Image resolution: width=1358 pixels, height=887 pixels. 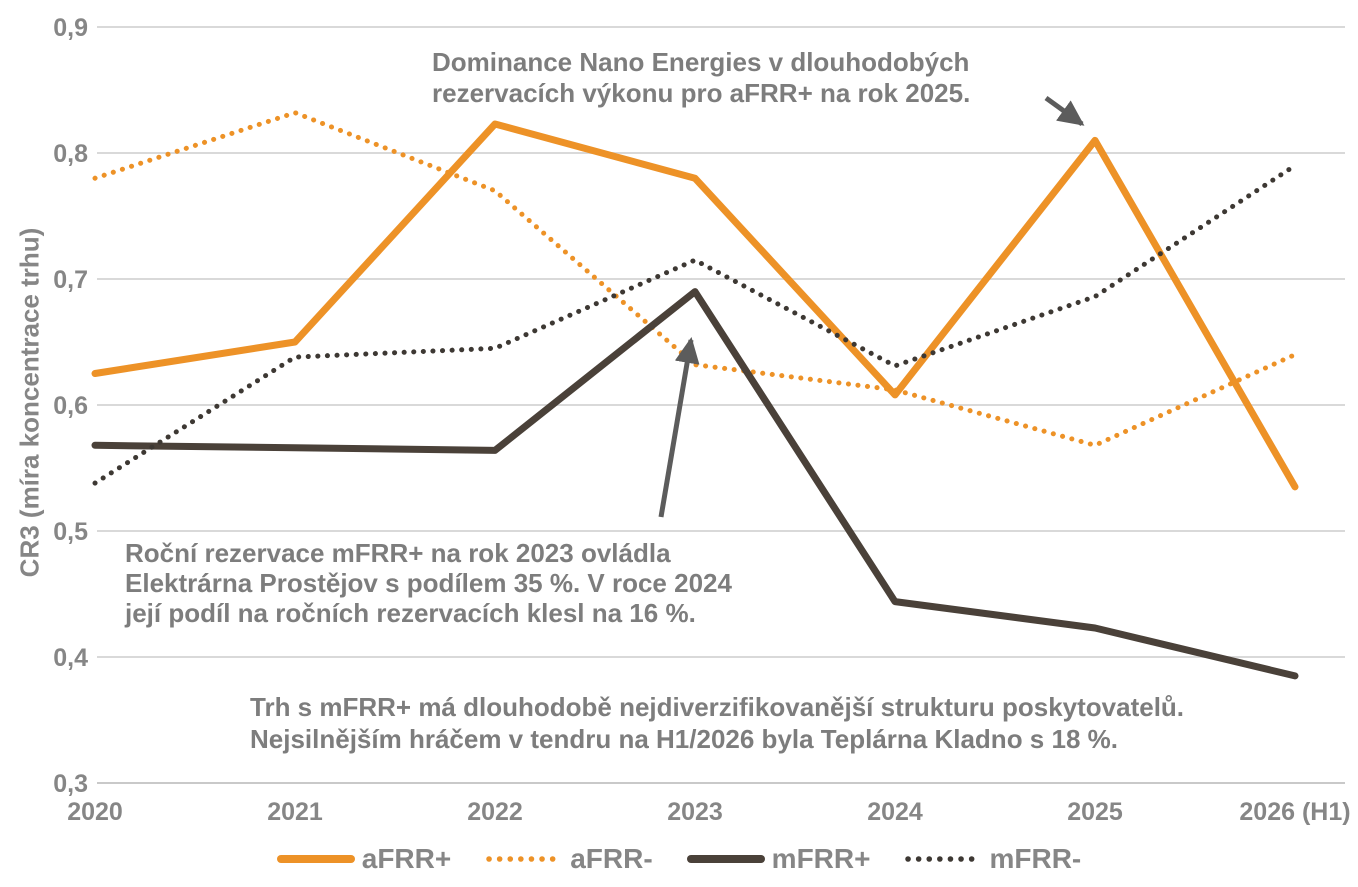 What do you see at coordinates (679, 427) in the screenshot?
I see `arrow-to-mfrr-plus-2023-peak` at bounding box center [679, 427].